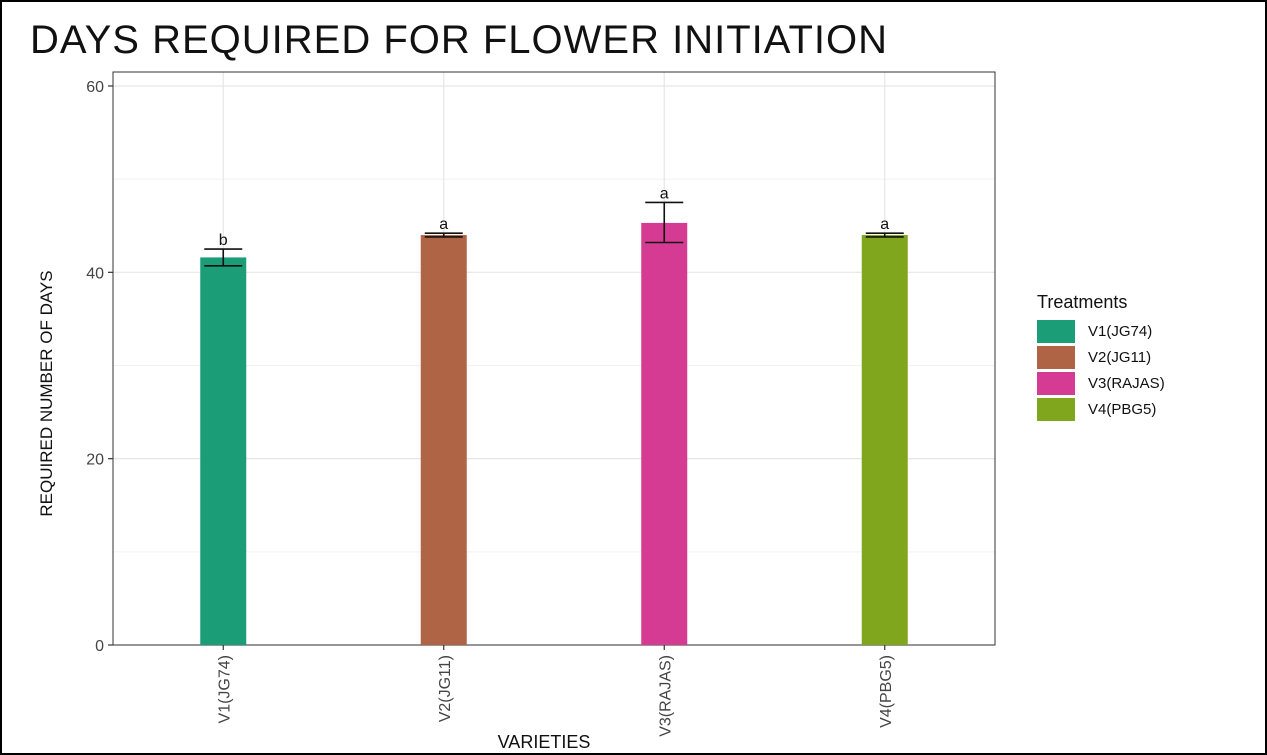 This screenshot has width=1267, height=755. I want to click on y-tick-label: 60, so click(95, 87).